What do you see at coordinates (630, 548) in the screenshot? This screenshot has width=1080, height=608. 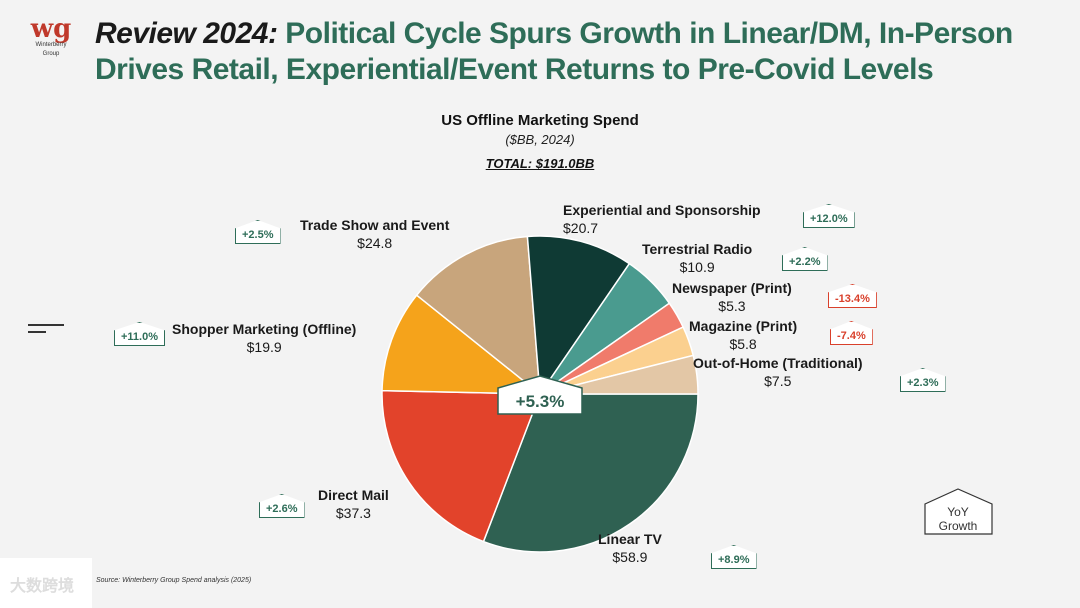 I see `label-linear-tv: Linear TV $58.9` at bounding box center [630, 548].